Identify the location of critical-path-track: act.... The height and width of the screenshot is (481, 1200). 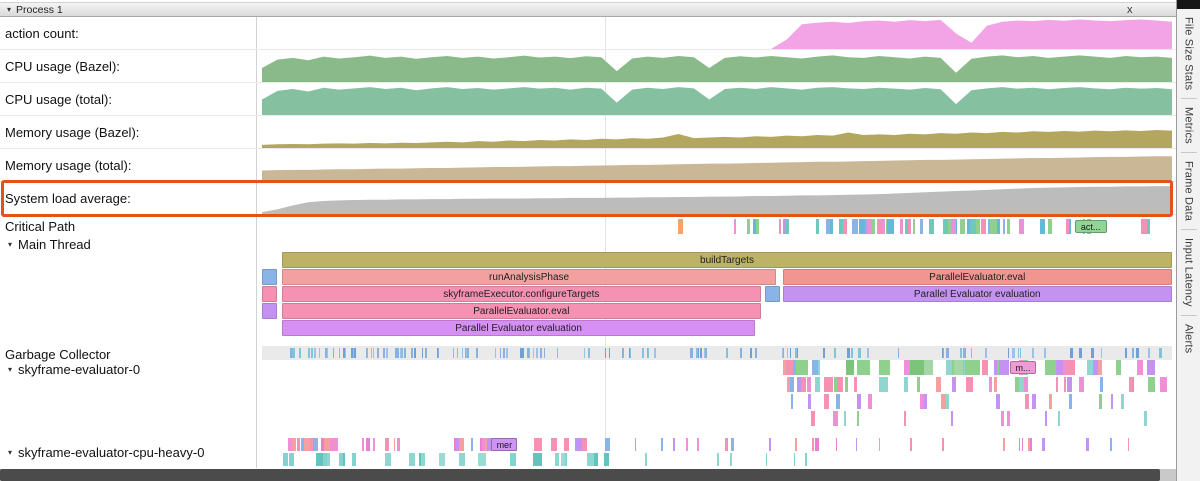
(717, 226).